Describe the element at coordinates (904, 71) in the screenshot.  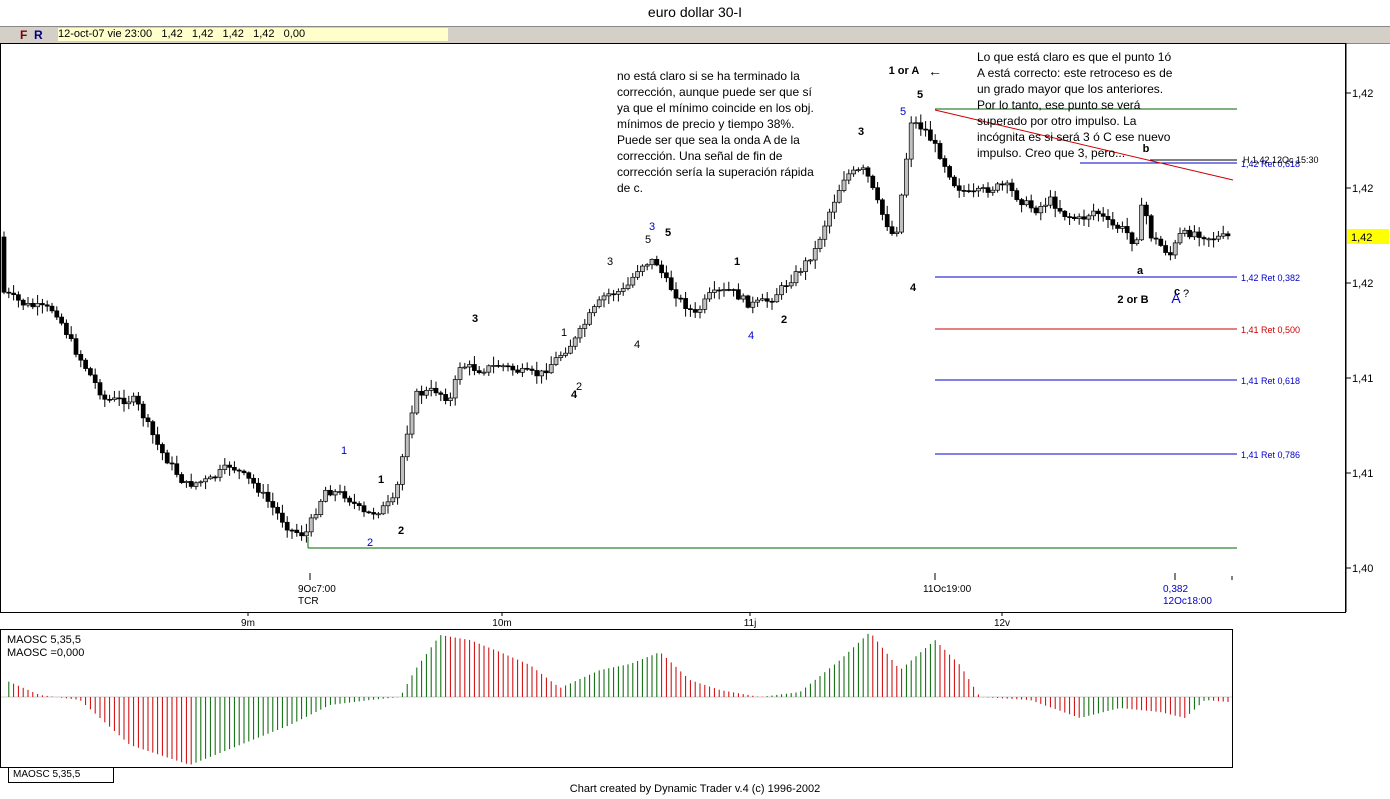
I see `wave-label: 1 or A` at that location.